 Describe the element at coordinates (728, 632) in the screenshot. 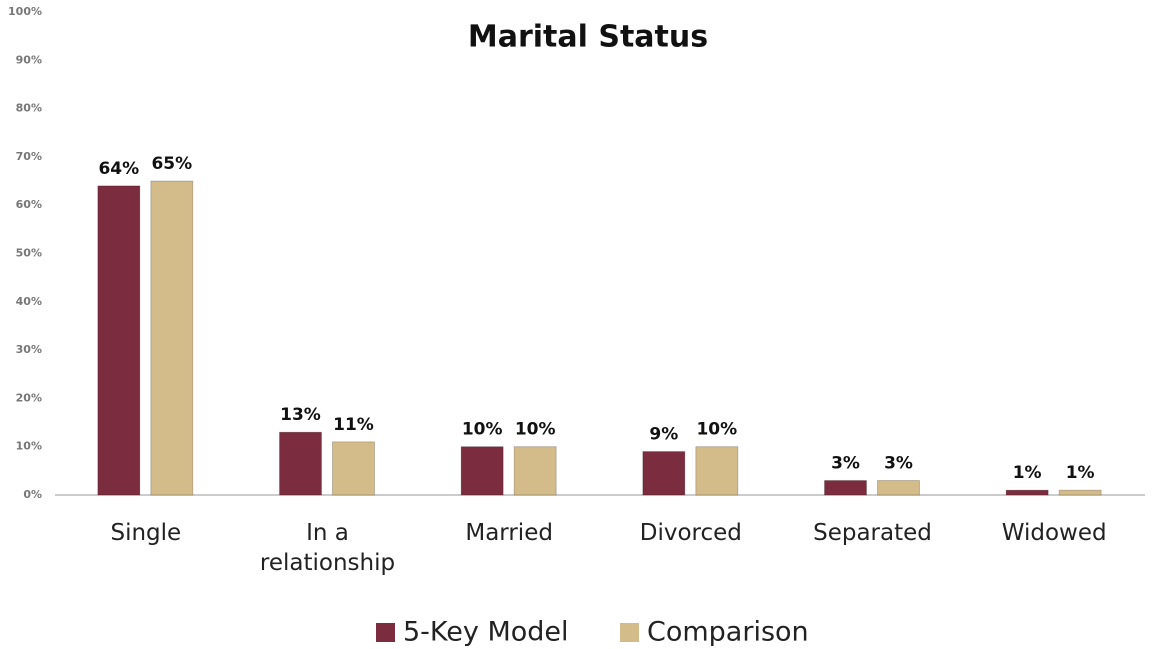

I see `legend-label: Comparison` at that location.